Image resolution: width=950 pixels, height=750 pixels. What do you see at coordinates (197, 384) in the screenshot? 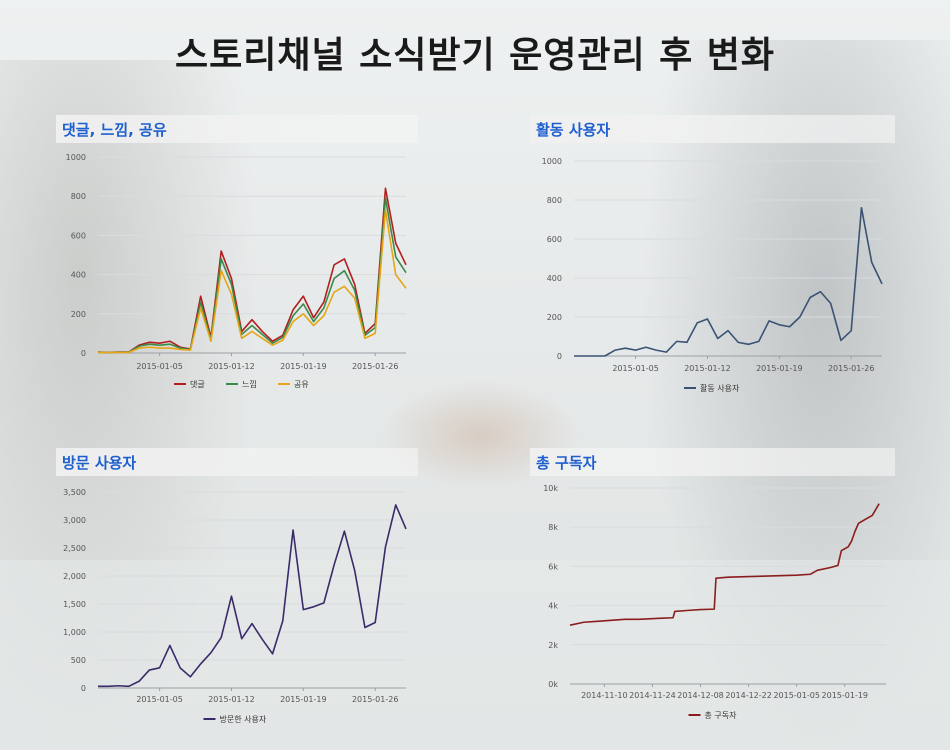
I see `legend-label: 댓글` at bounding box center [197, 384].